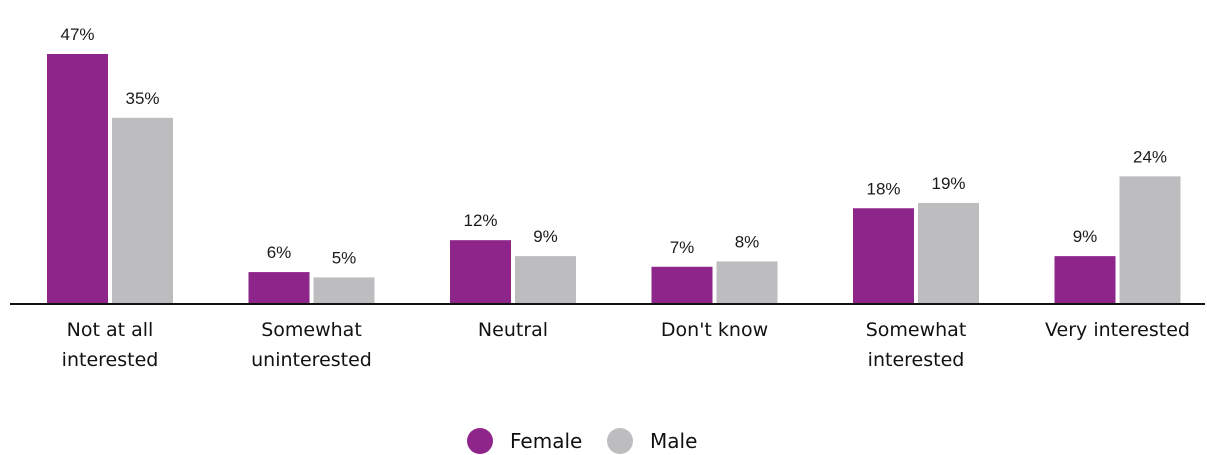 The height and width of the screenshot is (455, 1207). I want to click on value-label-female-5: 9%, so click(1085, 236).